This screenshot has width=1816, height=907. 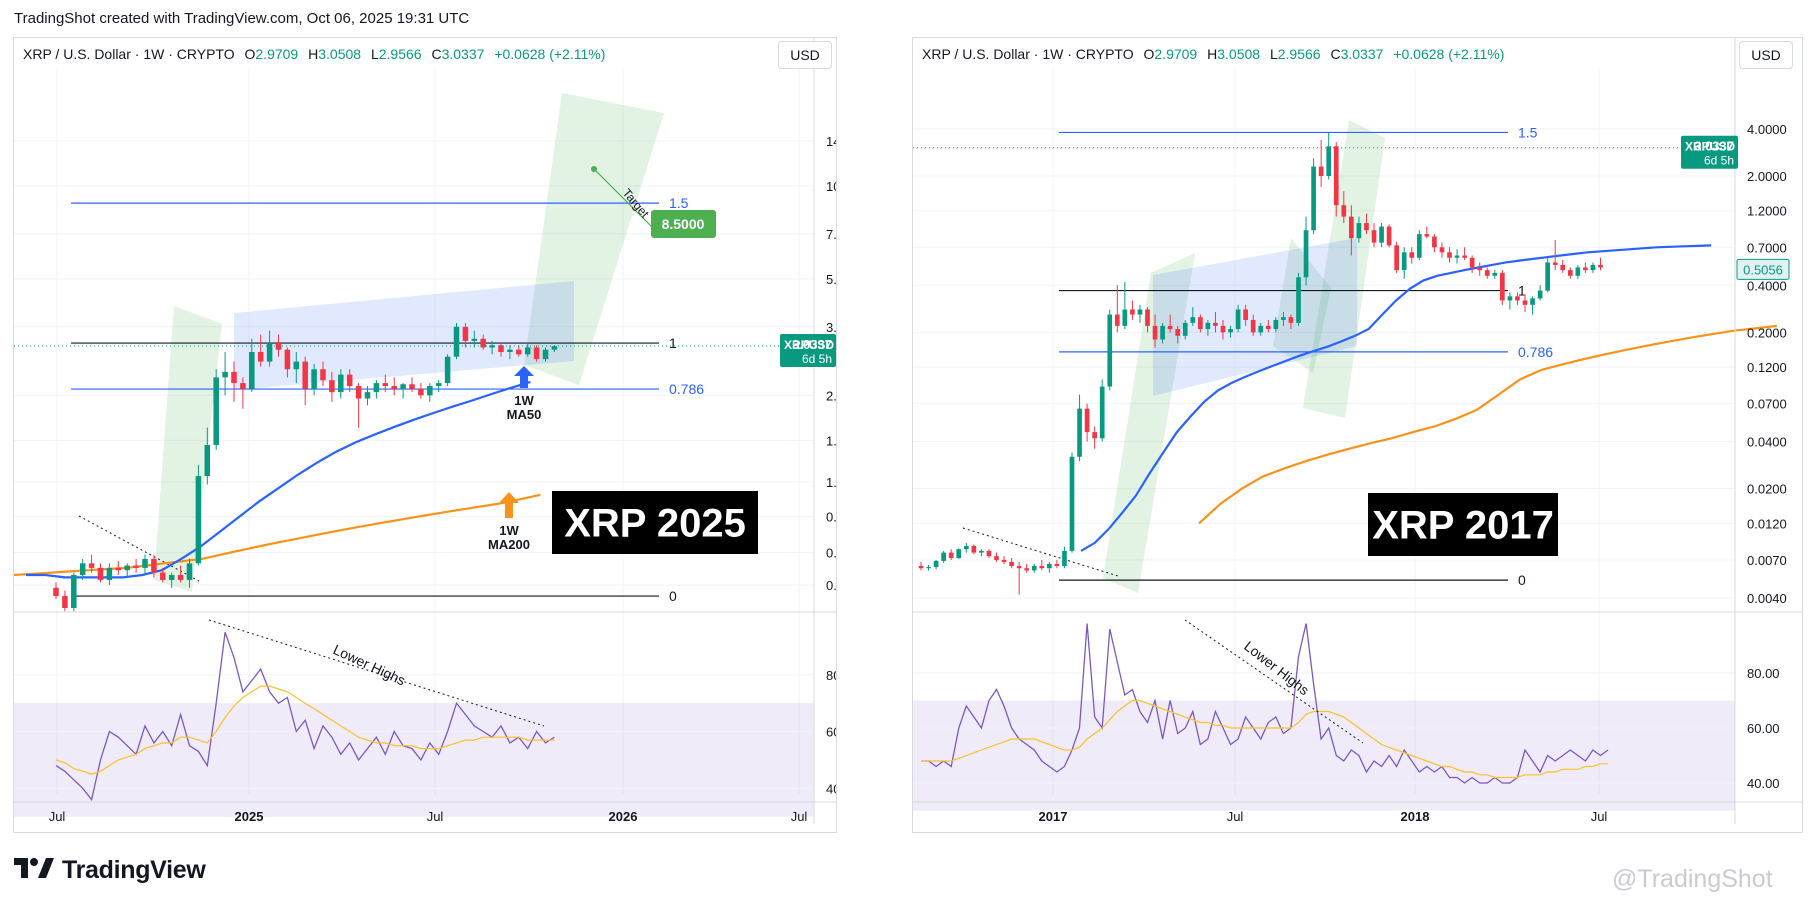 What do you see at coordinates (1299, 54) in the screenshot?
I see `low-value: 2.9566` at bounding box center [1299, 54].